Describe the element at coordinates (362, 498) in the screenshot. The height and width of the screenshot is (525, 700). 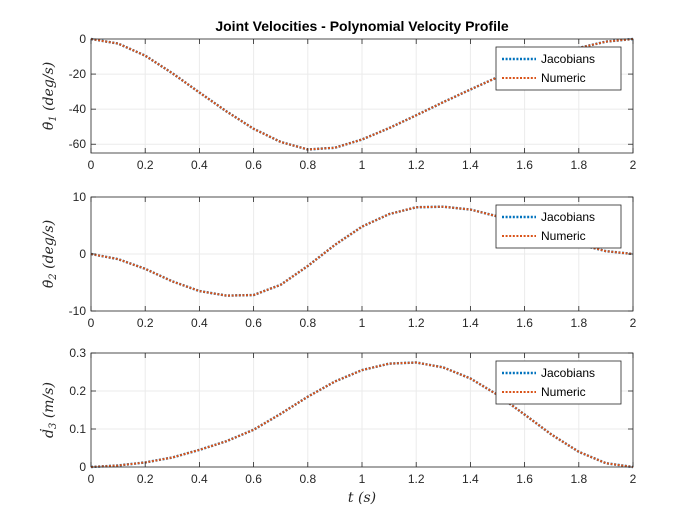
I see `x-axis-label: t (s)` at that location.